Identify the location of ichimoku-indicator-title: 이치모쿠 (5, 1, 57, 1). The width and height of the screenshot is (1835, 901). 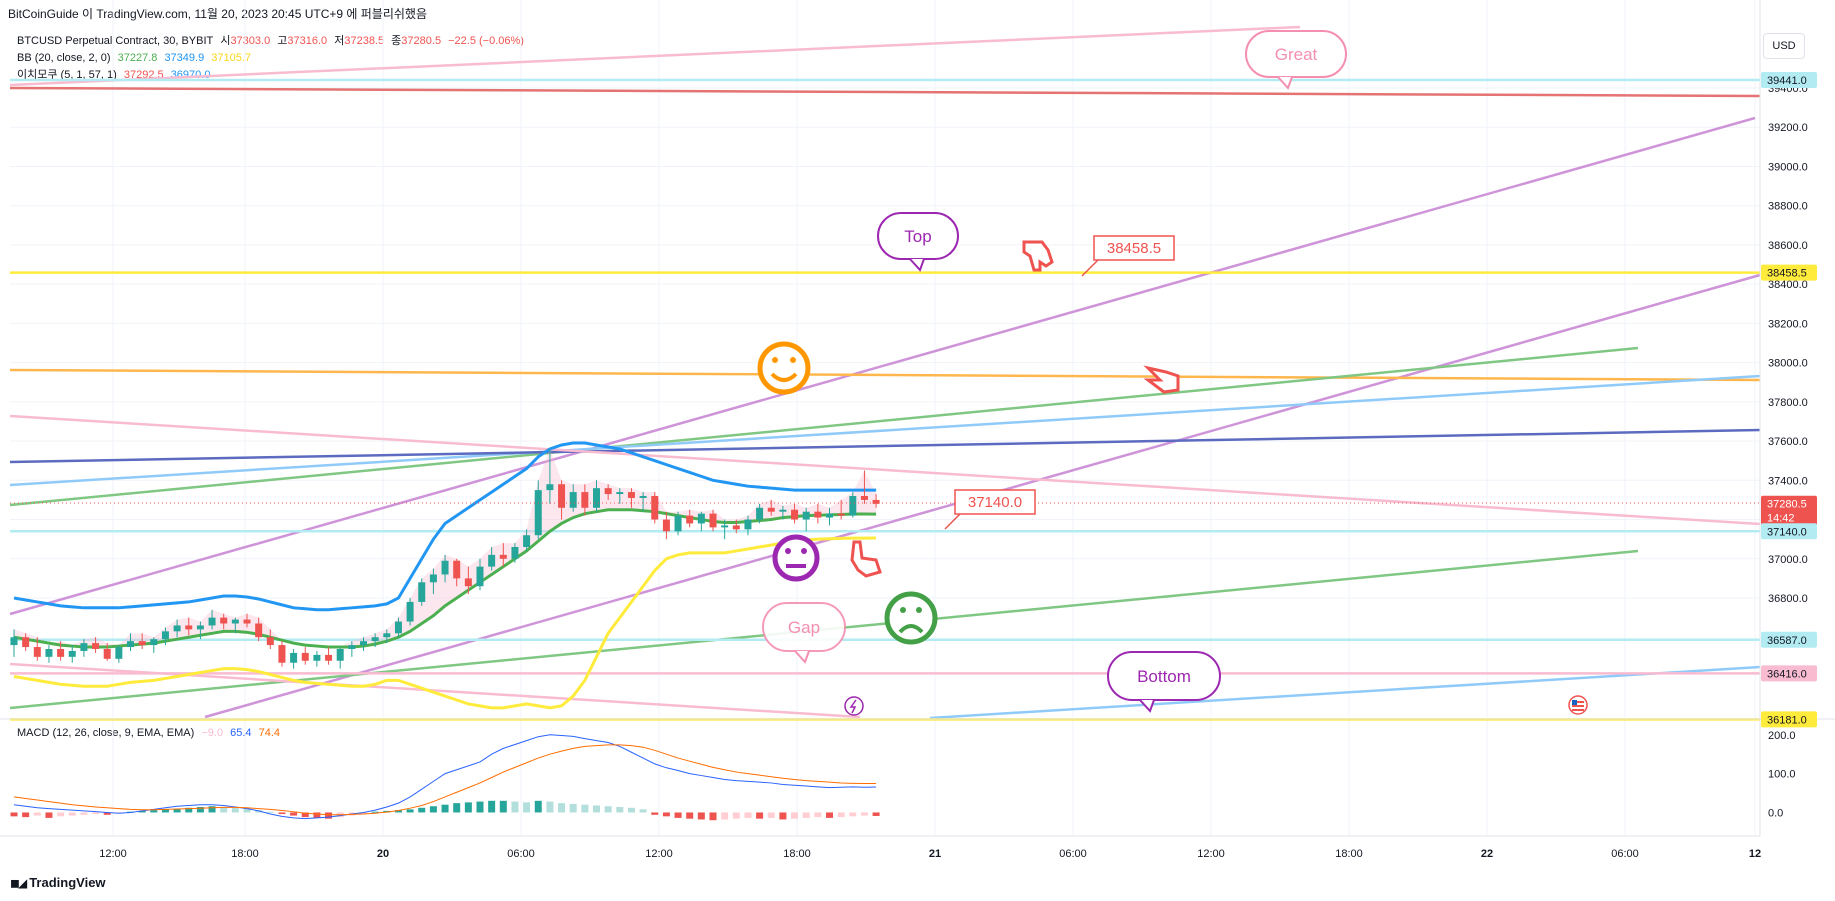
(67, 75).